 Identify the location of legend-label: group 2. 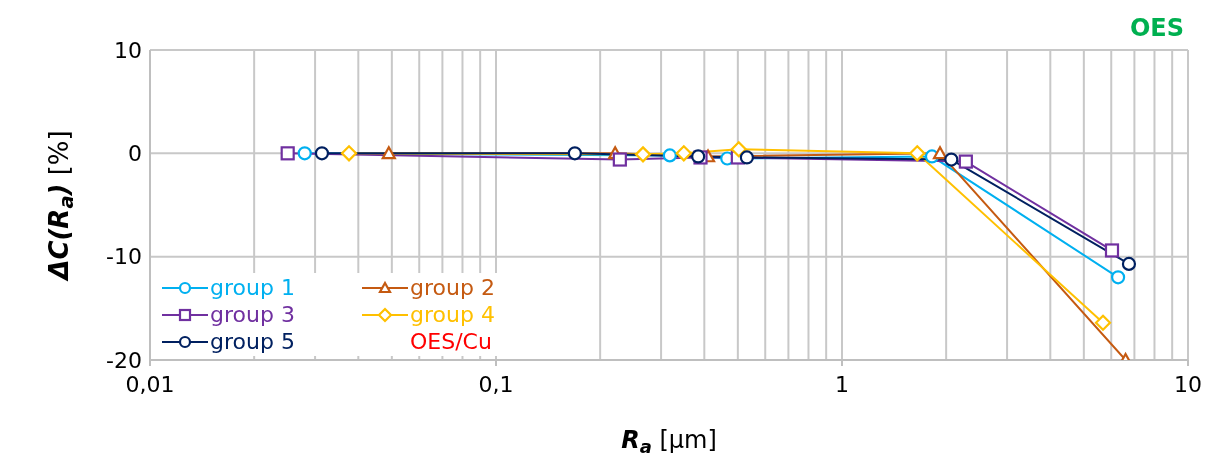
(452, 287).